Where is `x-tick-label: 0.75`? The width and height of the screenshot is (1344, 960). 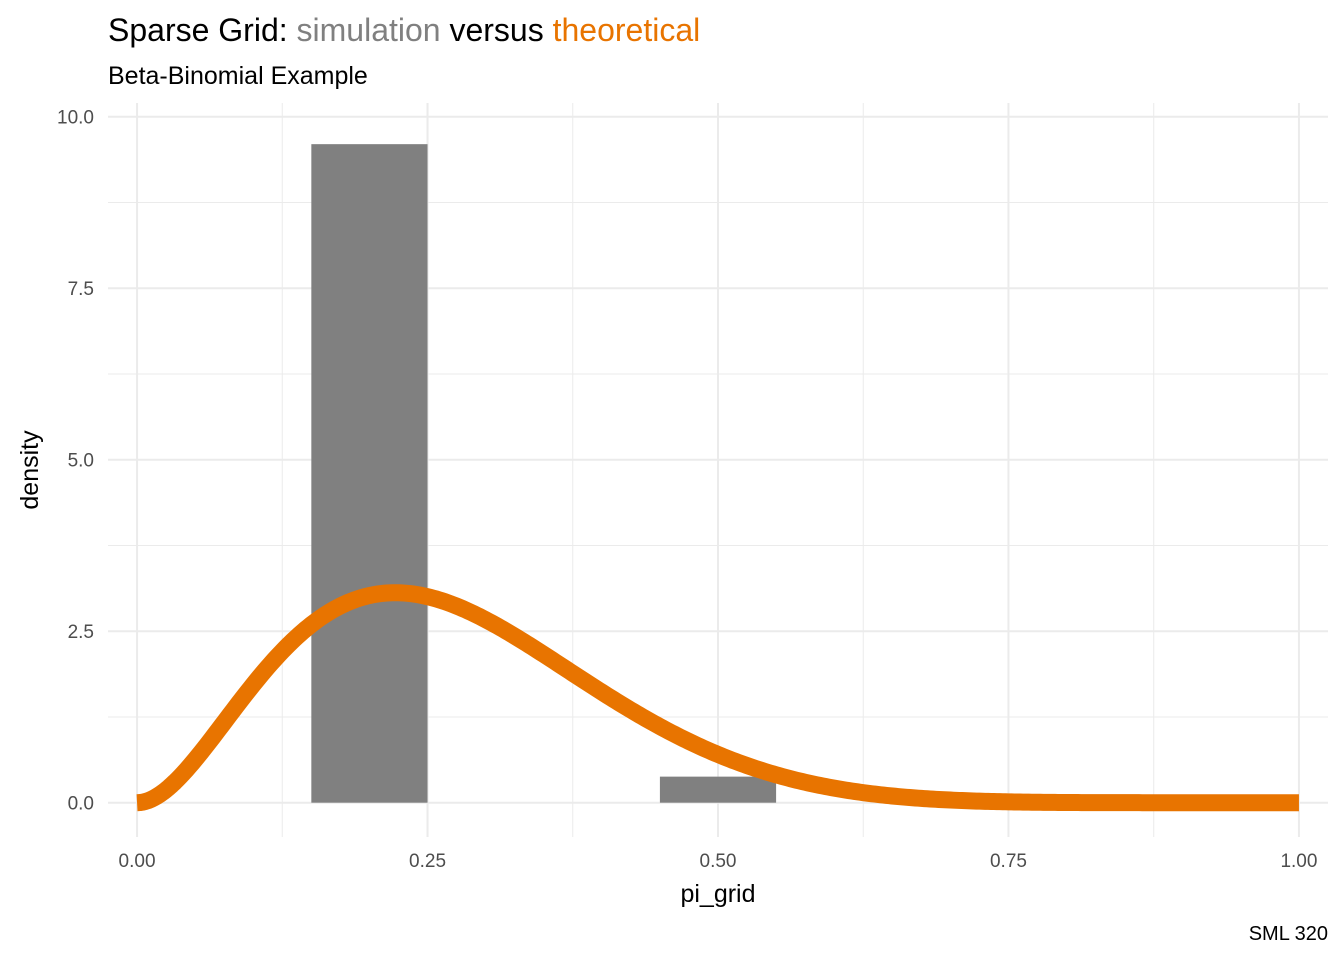
x-tick-label: 0.75 is located at coordinates (1008, 861).